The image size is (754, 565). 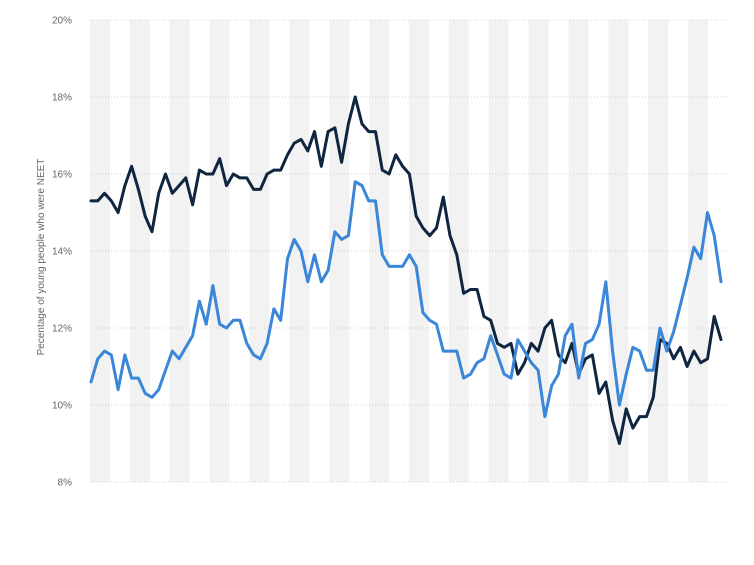 What do you see at coordinates (41, 257) in the screenshot?
I see `y-axis-label: Pecentage of young people who were NEET` at bounding box center [41, 257].